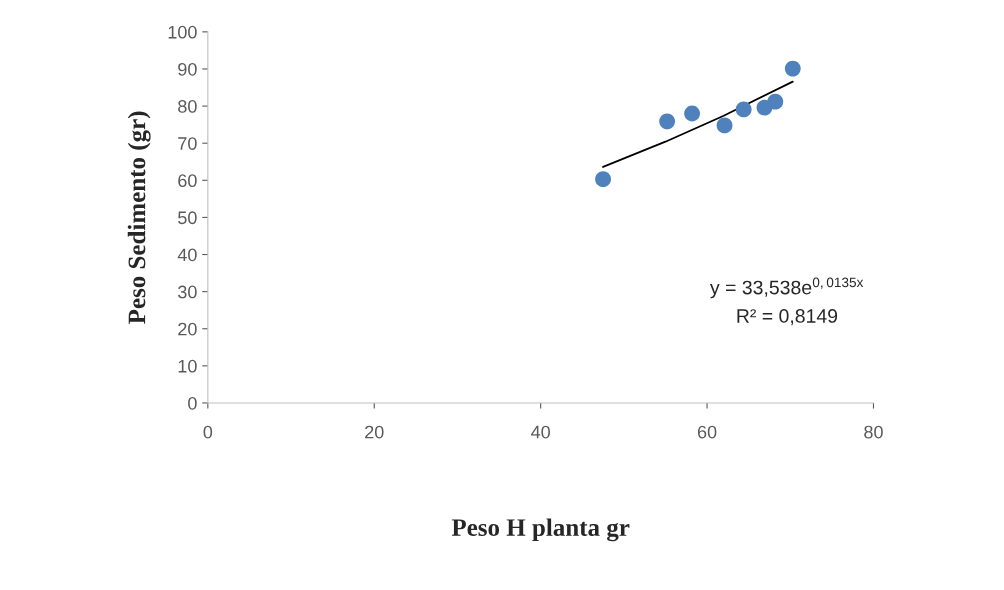 The width and height of the screenshot is (1004, 590). Describe the element at coordinates (182, 32) in the screenshot. I see `y-tick-label: 100` at that location.